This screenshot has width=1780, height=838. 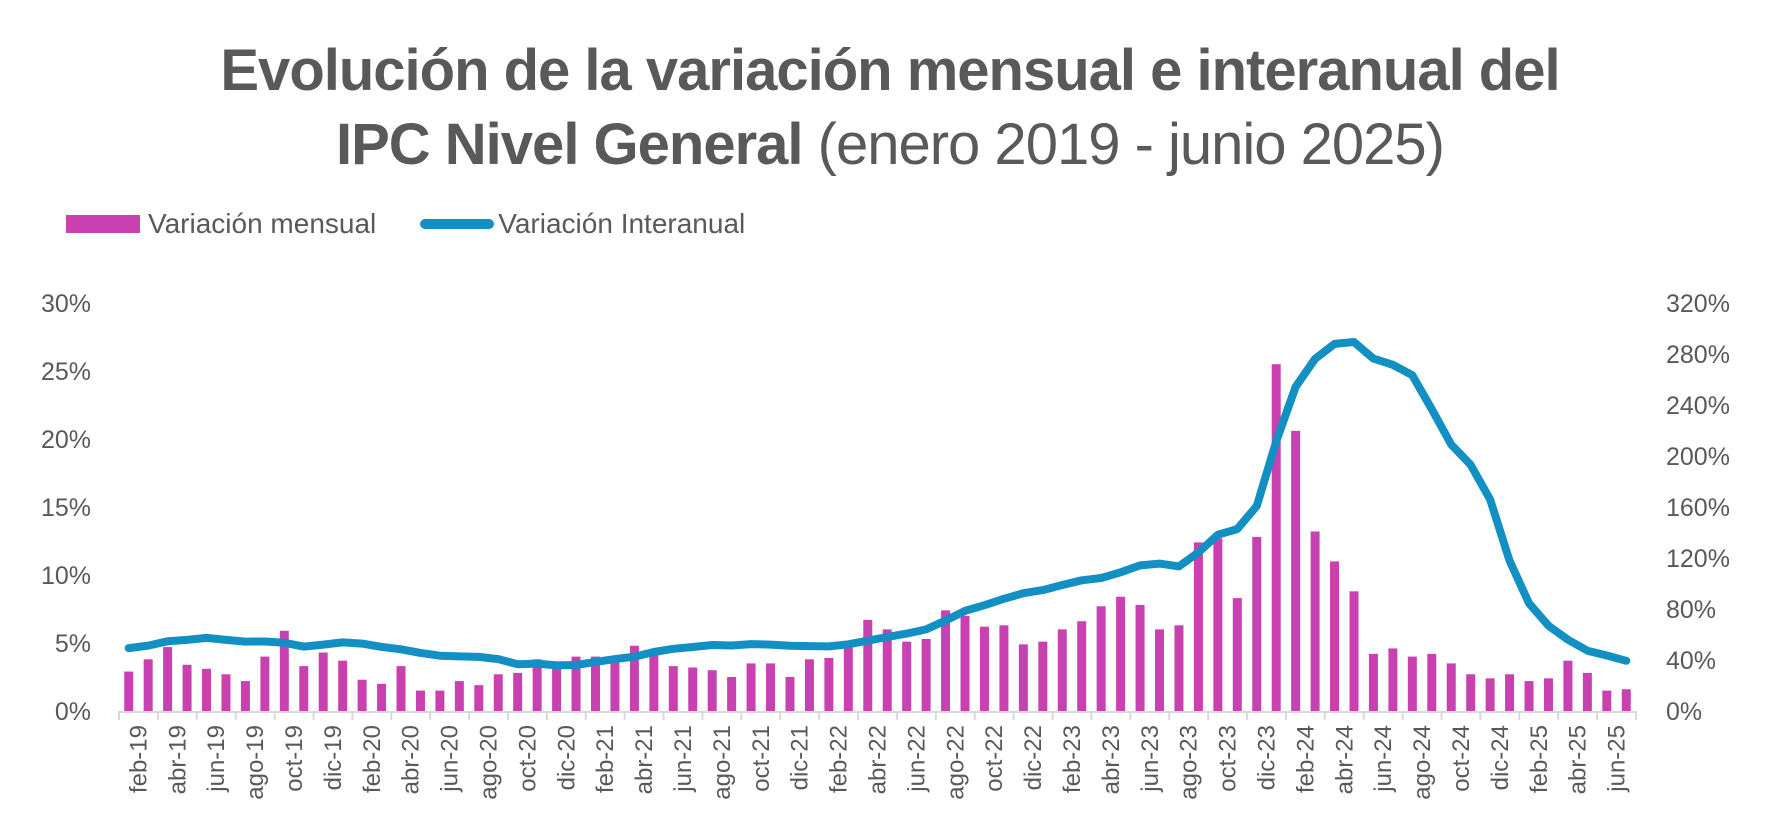 What do you see at coordinates (566, 757) in the screenshot?
I see `x-axis-tick-label: dic-20` at bounding box center [566, 757].